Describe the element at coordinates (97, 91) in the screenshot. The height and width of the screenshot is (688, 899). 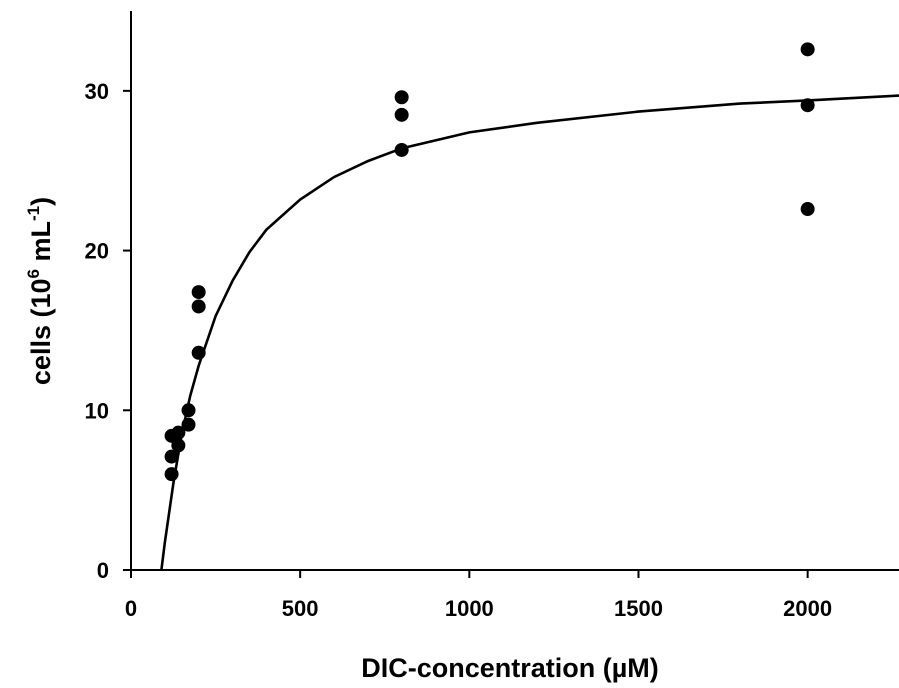
I see `y-tick-label: 30` at that location.